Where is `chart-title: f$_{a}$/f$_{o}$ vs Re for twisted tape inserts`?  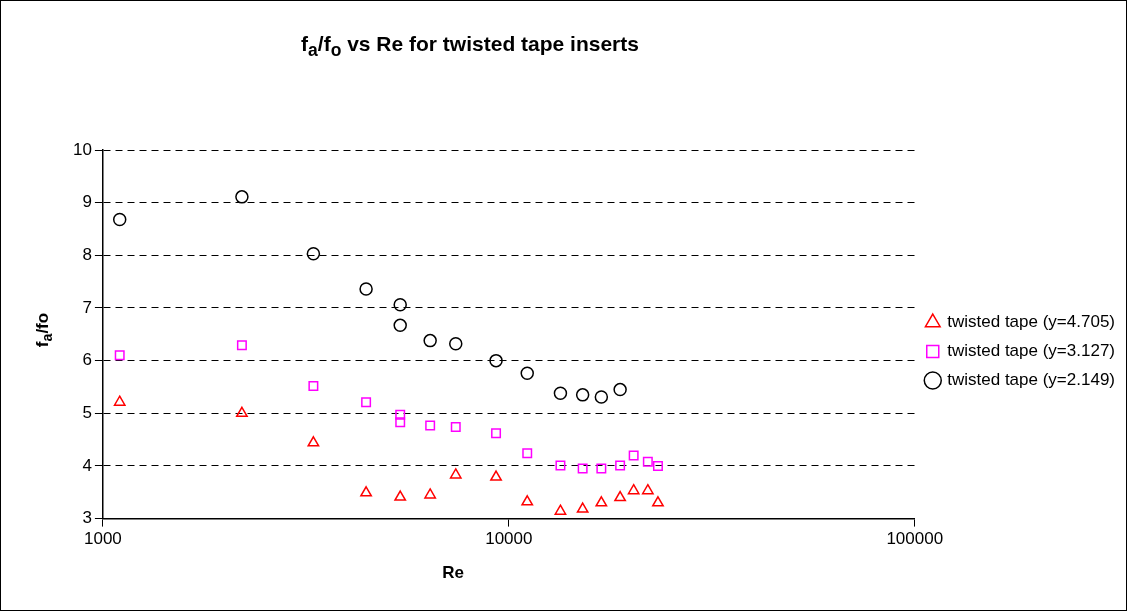 chart-title: f$_{a}$/f$_{o}$ vs Re for twisted tape inserts is located at coordinates (470, 47).